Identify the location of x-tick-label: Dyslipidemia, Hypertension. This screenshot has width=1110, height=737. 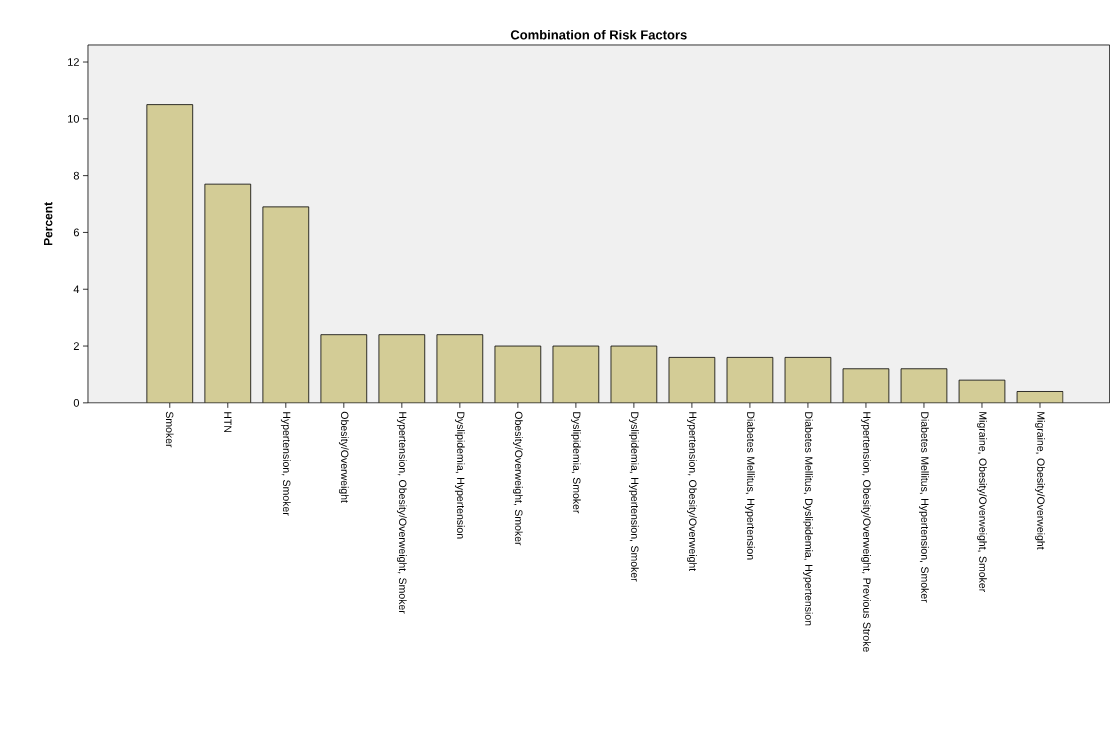
(459, 475).